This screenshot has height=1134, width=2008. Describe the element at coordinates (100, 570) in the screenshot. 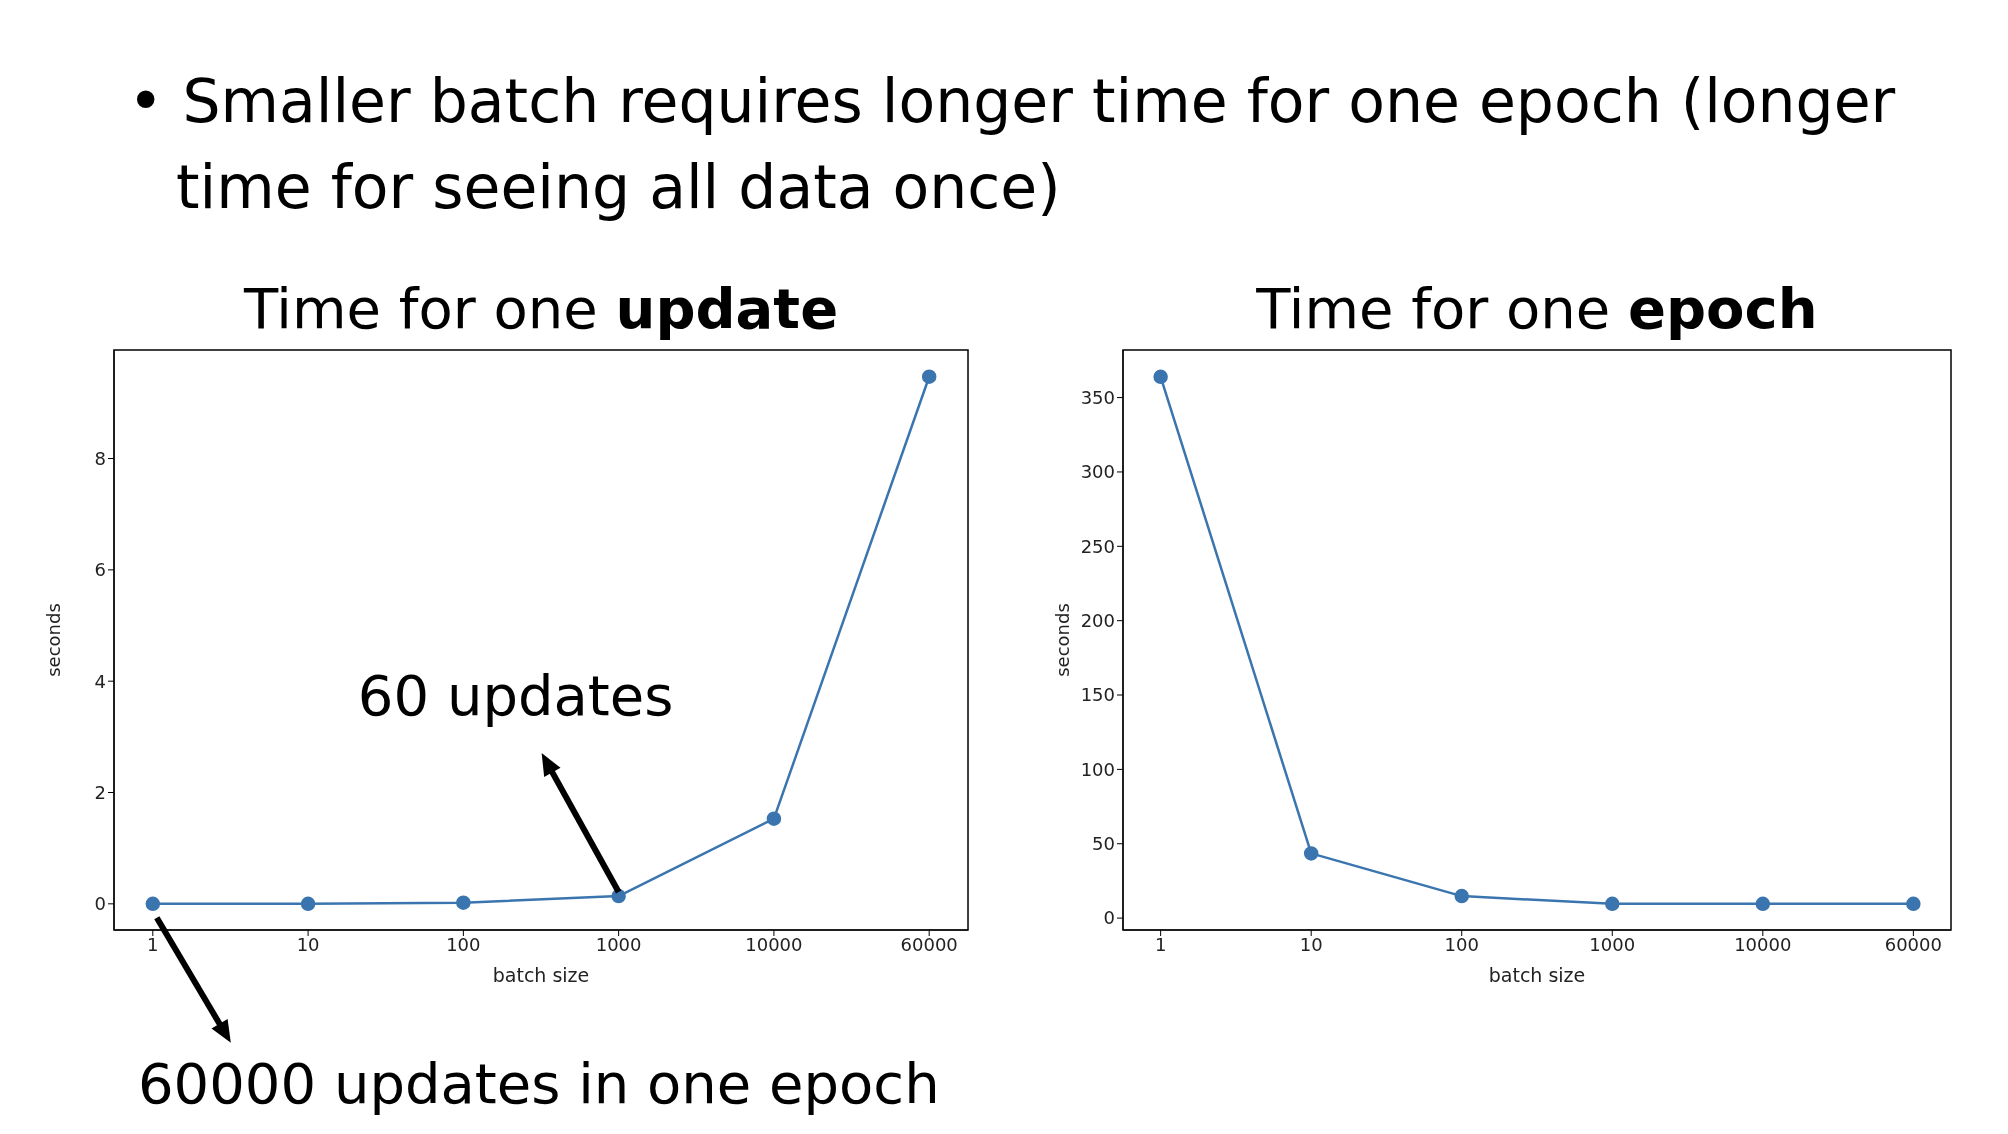

I see `y-tick-label: 6` at that location.